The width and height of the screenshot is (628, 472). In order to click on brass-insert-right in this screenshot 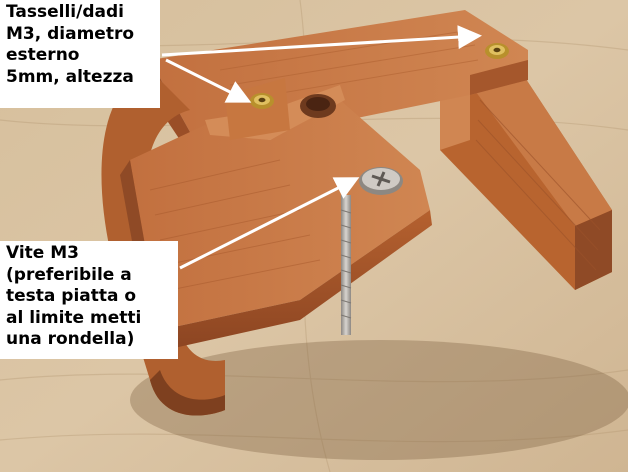, I will do `click(497, 51)`.